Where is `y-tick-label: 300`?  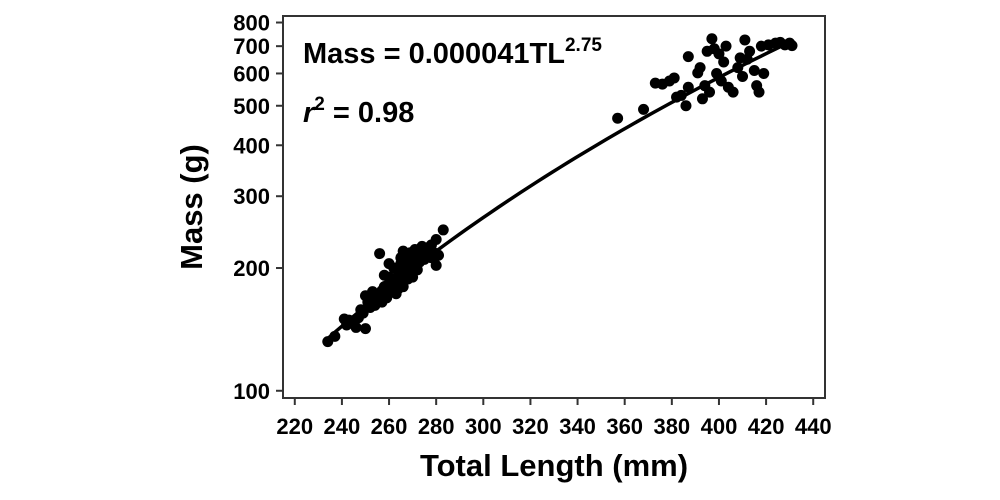
y-tick-label: 300 is located at coordinates (251, 196).